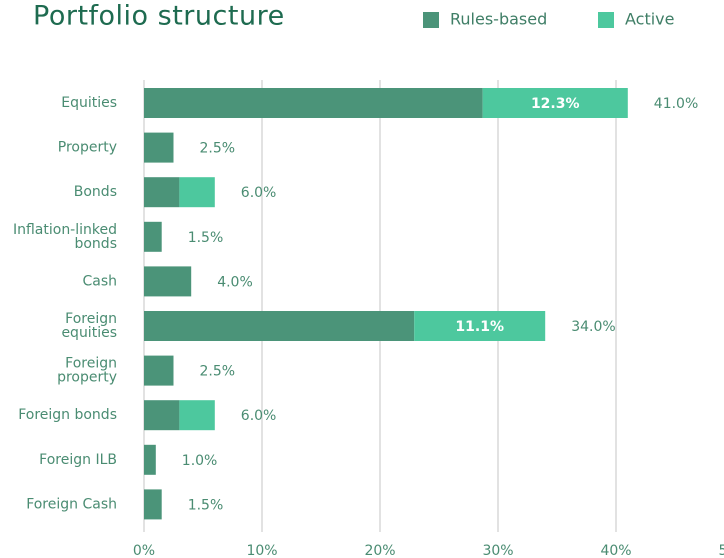  Describe the element at coordinates (95, 192) in the screenshot. I see `y-tick-label: Bonds` at that location.